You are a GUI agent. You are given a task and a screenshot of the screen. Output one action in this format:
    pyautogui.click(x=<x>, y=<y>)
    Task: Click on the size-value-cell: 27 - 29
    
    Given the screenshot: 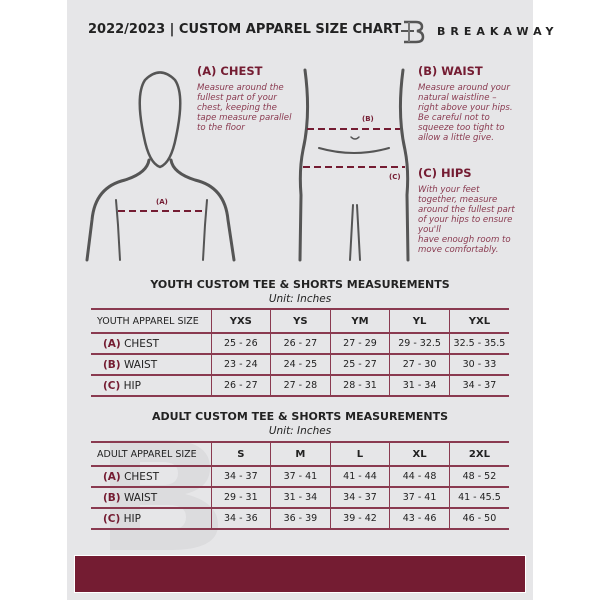 What is the action you would take?
    pyautogui.click(x=359, y=343)
    